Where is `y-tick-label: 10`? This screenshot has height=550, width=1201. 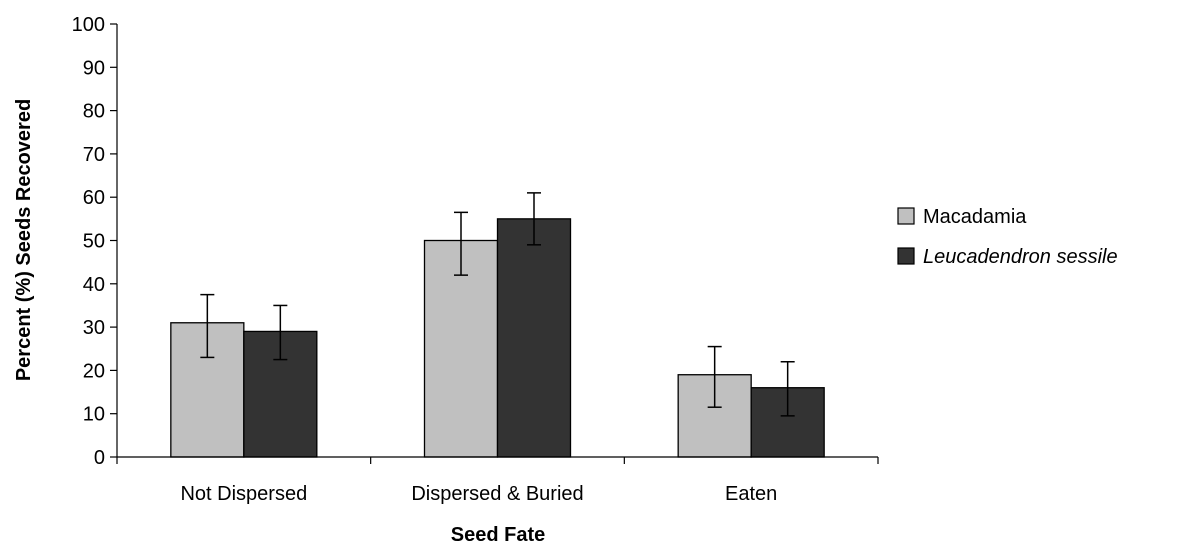
y-tick-label: 10 is located at coordinates (94, 415).